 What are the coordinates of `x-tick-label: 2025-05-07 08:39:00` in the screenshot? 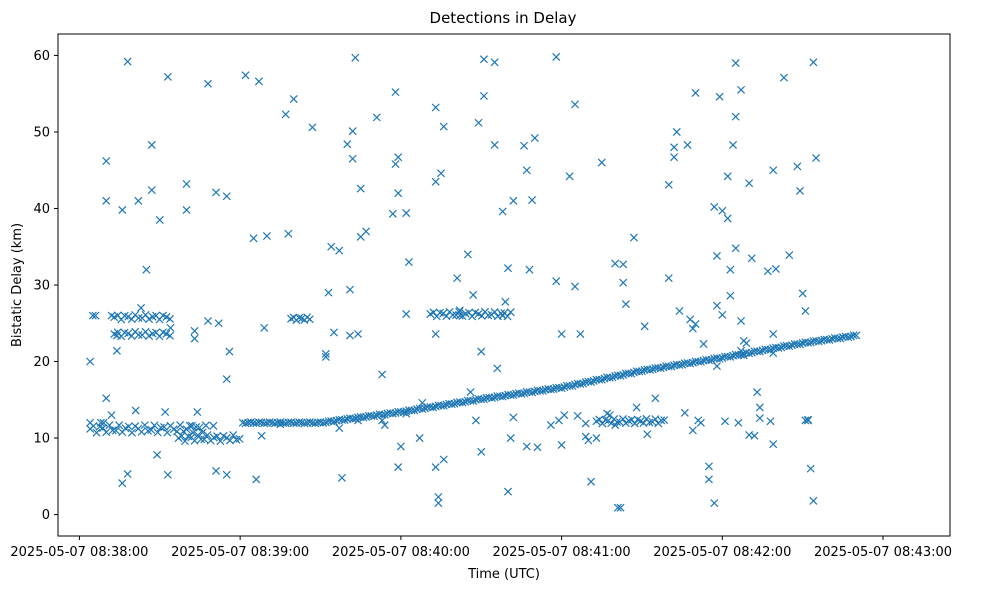 It's located at (240, 552).